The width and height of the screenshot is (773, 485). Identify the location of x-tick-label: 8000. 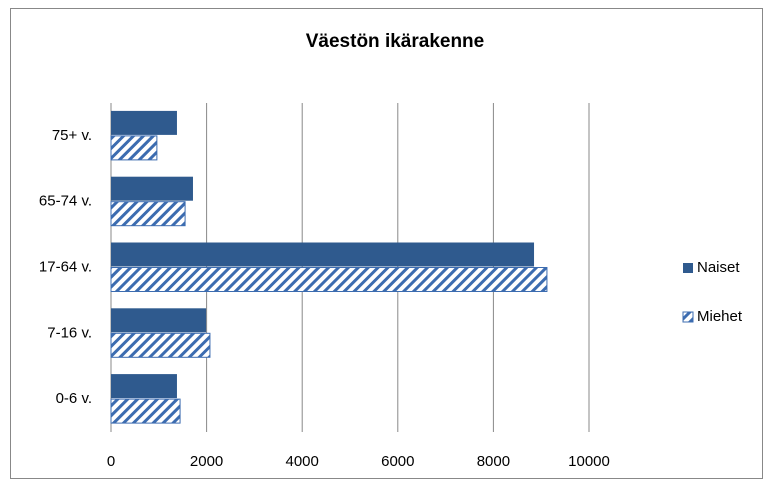
(493, 461).